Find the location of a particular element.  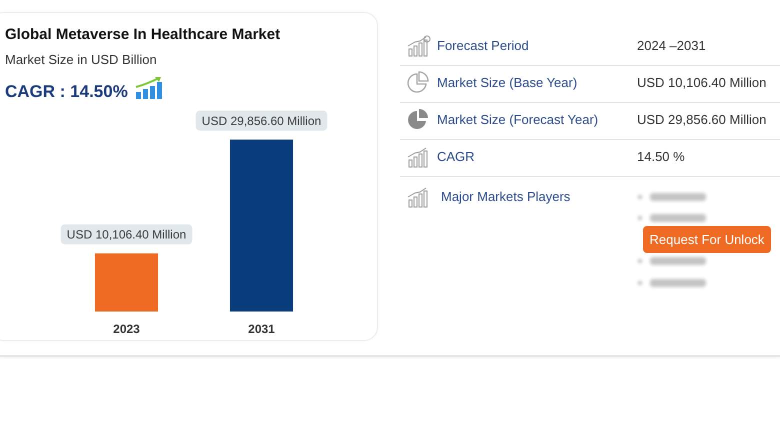

text: Market Size (Forecast Year) is located at coordinates (517, 120).